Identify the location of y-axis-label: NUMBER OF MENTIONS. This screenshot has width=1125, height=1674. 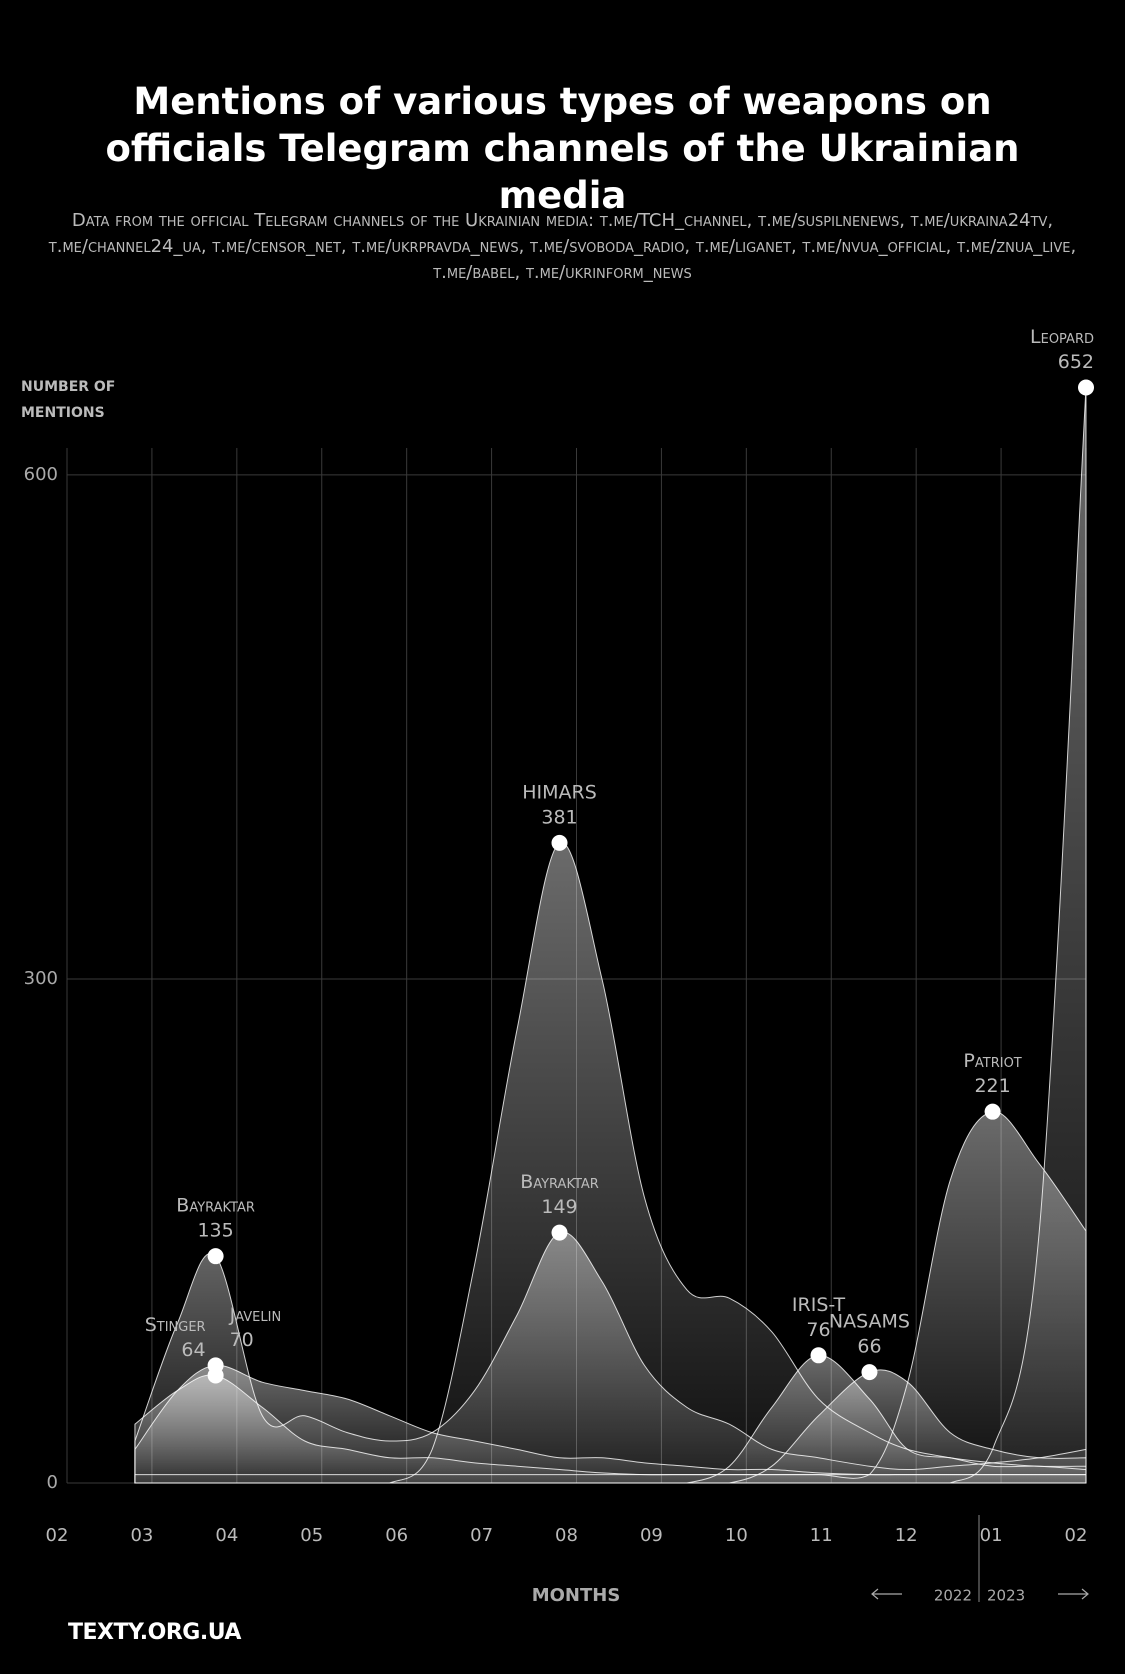
(68, 400).